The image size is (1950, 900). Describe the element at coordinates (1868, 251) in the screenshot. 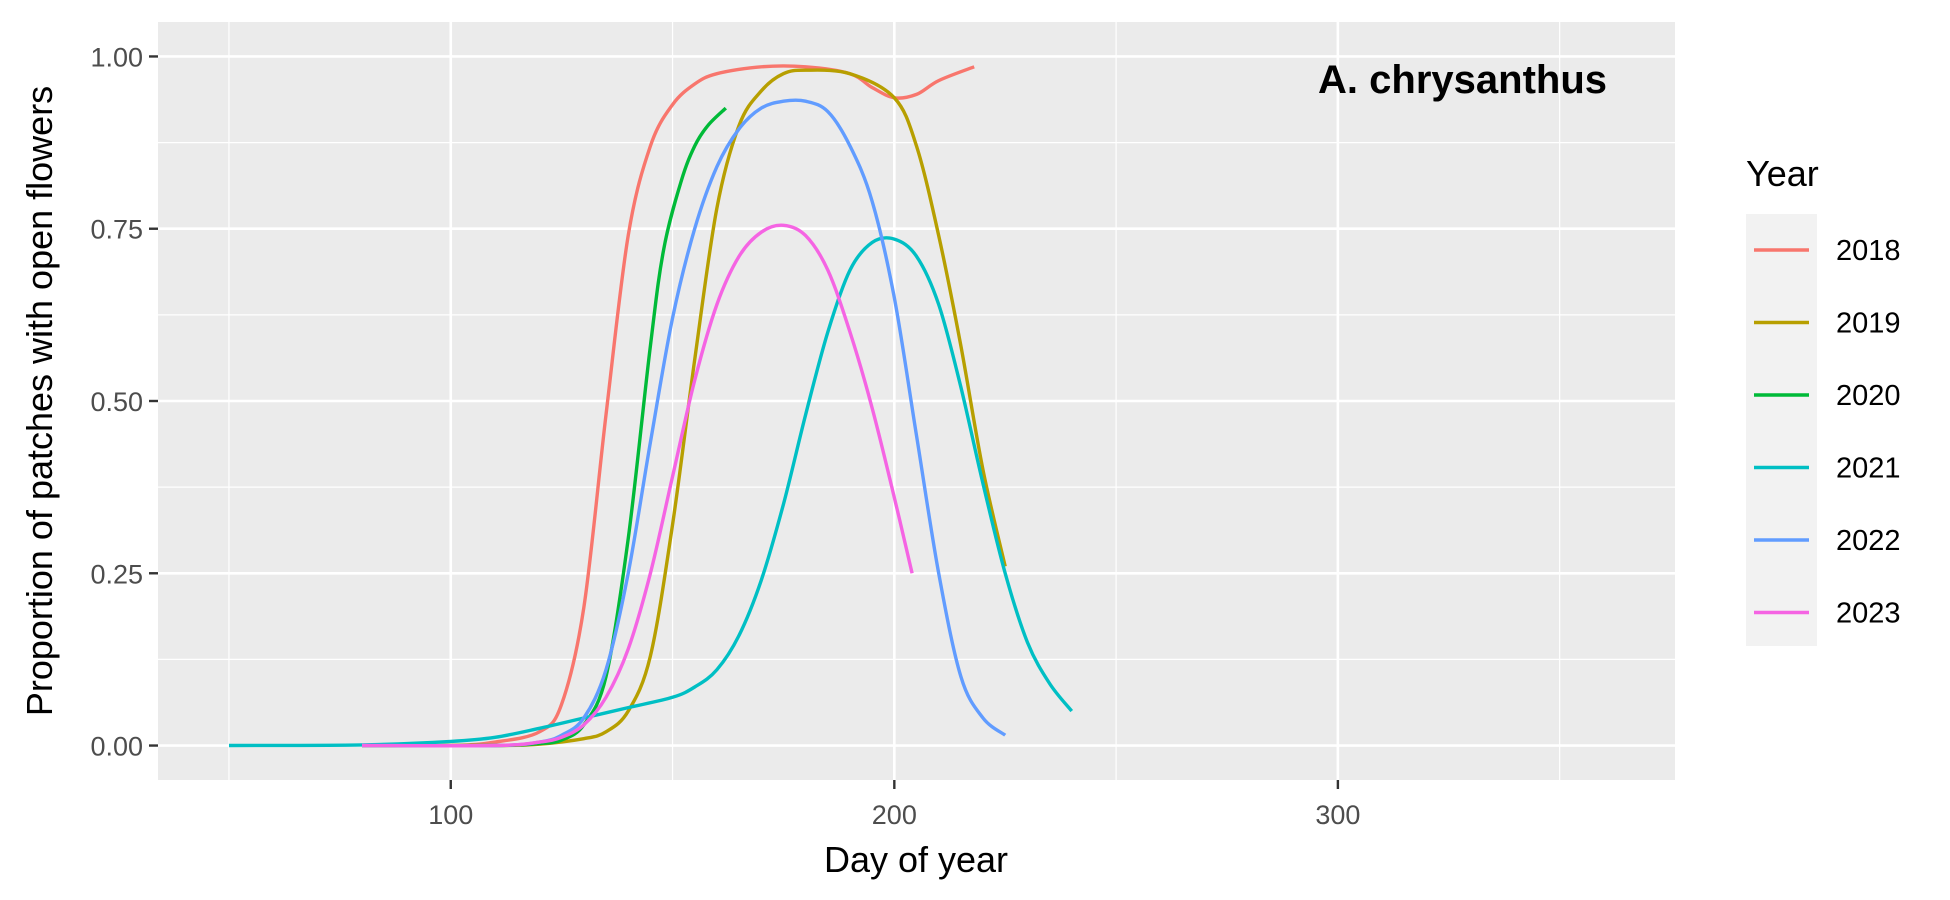

I see `legend-label-2018: 2018` at that location.